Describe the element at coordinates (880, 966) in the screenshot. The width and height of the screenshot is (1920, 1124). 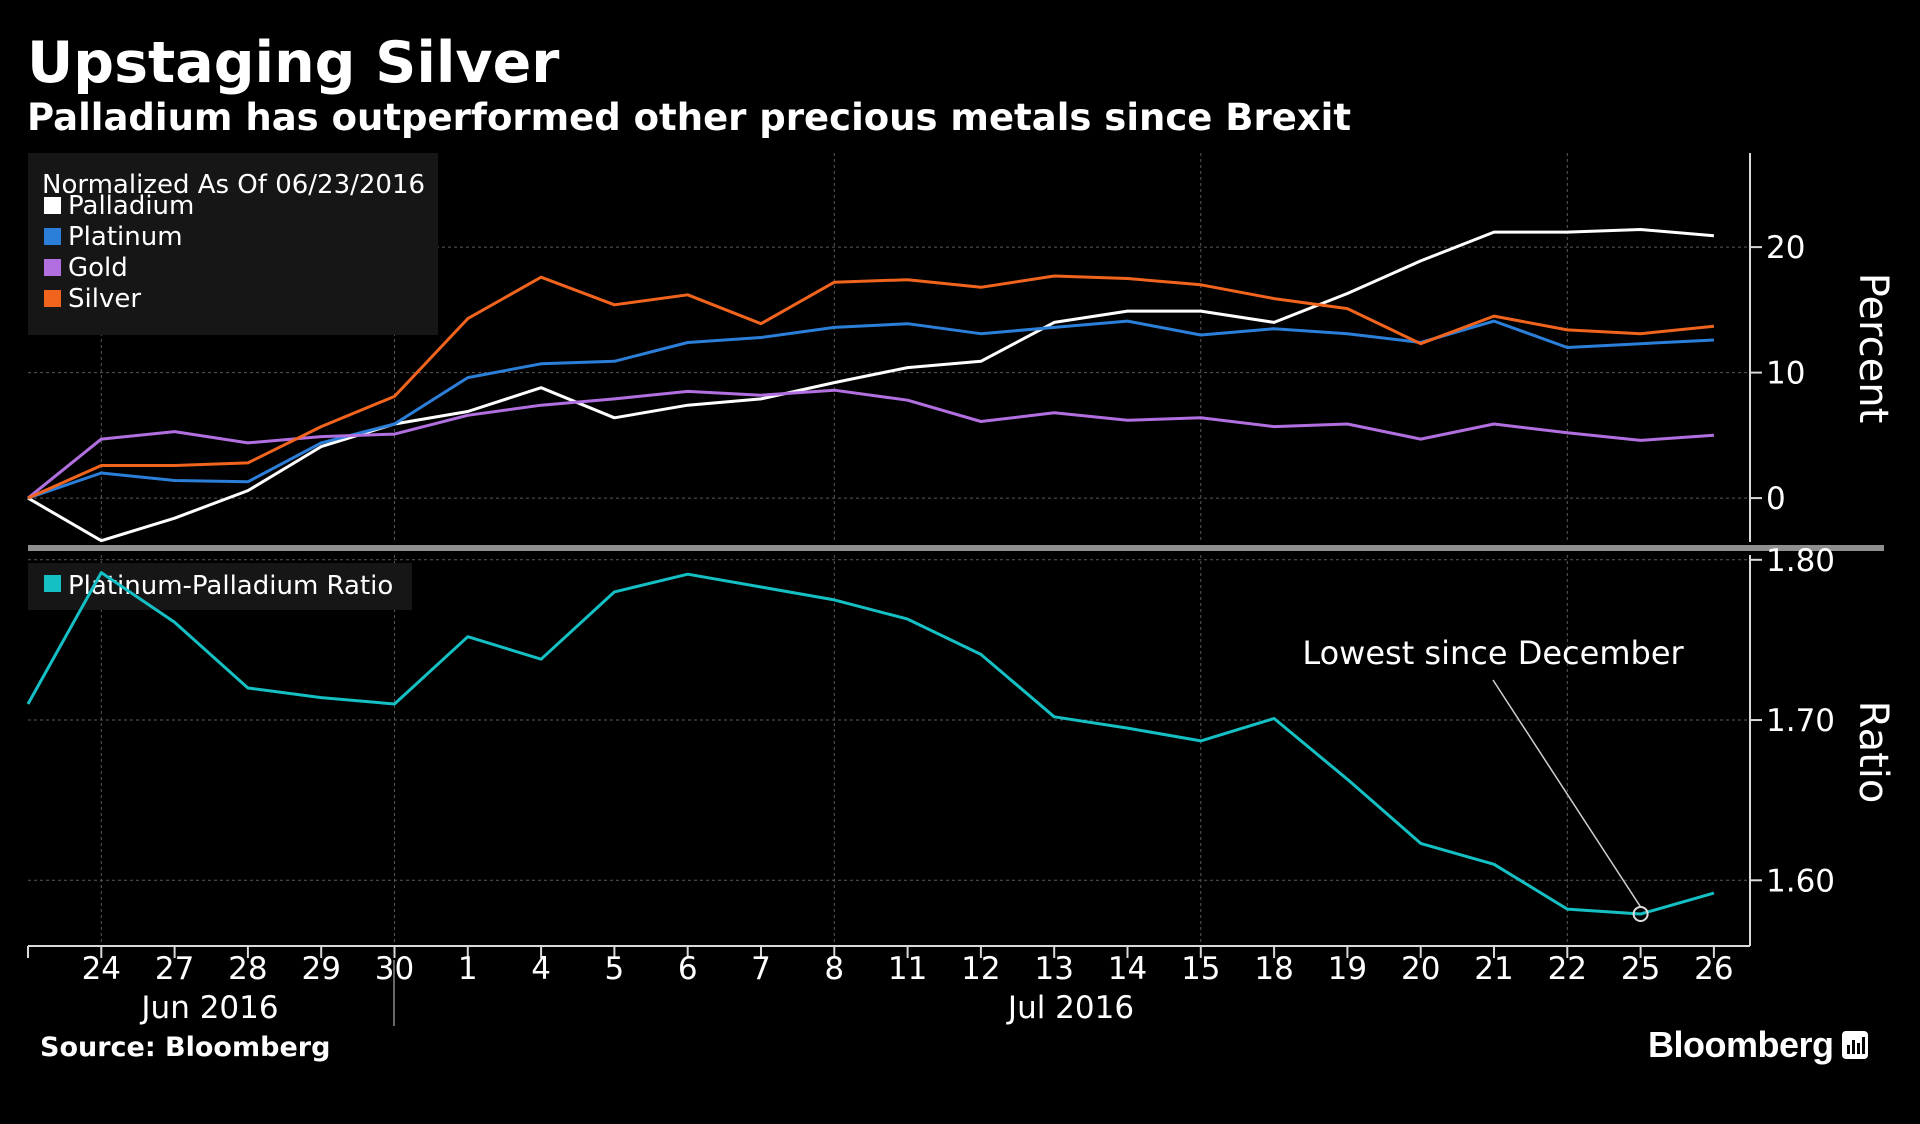
I see `x-axis-ticks: 24 27 28 29 30 1 4 5 6 7 8 11 12 13 14 15 18 19 20 21 22 25 26` at that location.